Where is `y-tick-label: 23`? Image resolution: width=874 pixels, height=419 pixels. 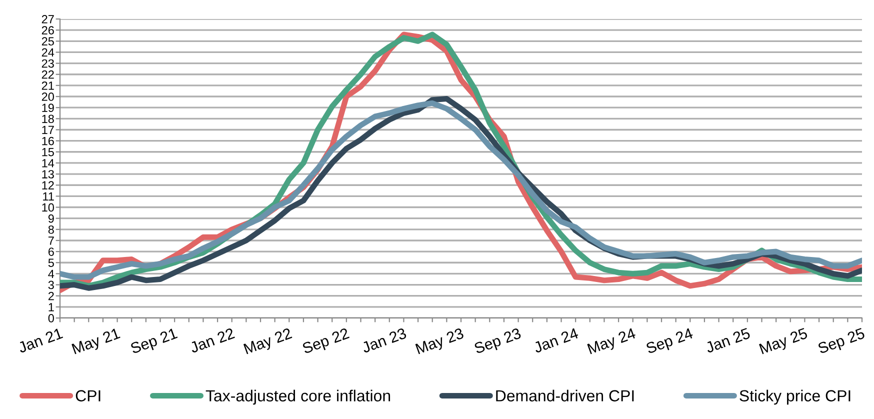
y-tick-label: 23 is located at coordinates (48, 63).